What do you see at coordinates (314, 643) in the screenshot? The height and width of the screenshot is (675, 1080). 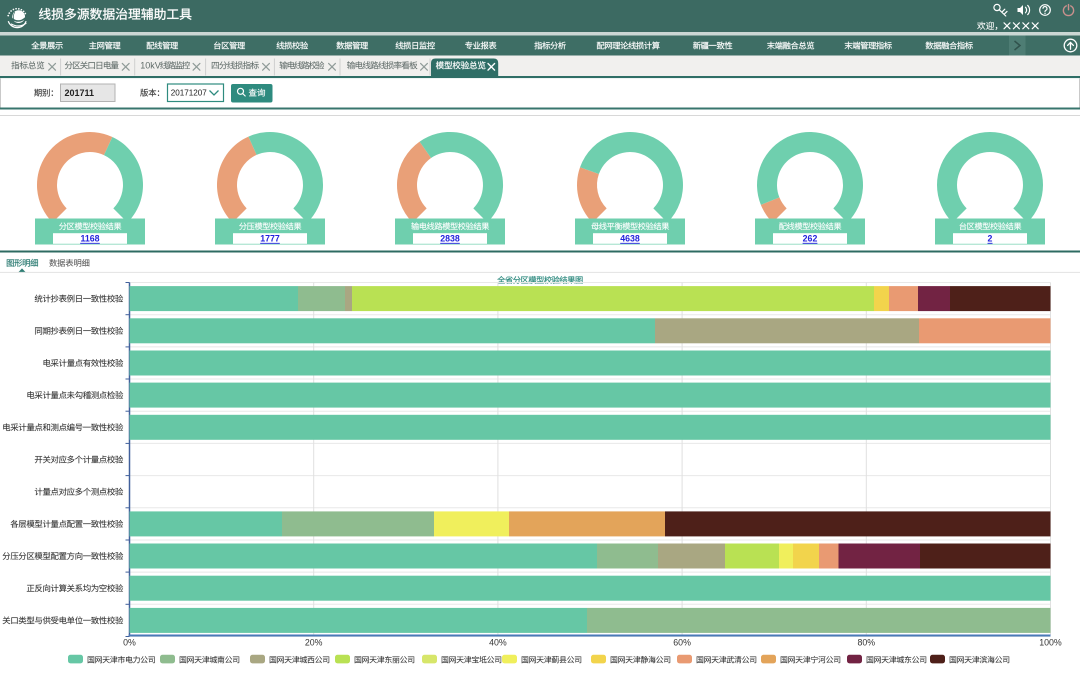 I see `svg-text: 20%` at bounding box center [314, 643].